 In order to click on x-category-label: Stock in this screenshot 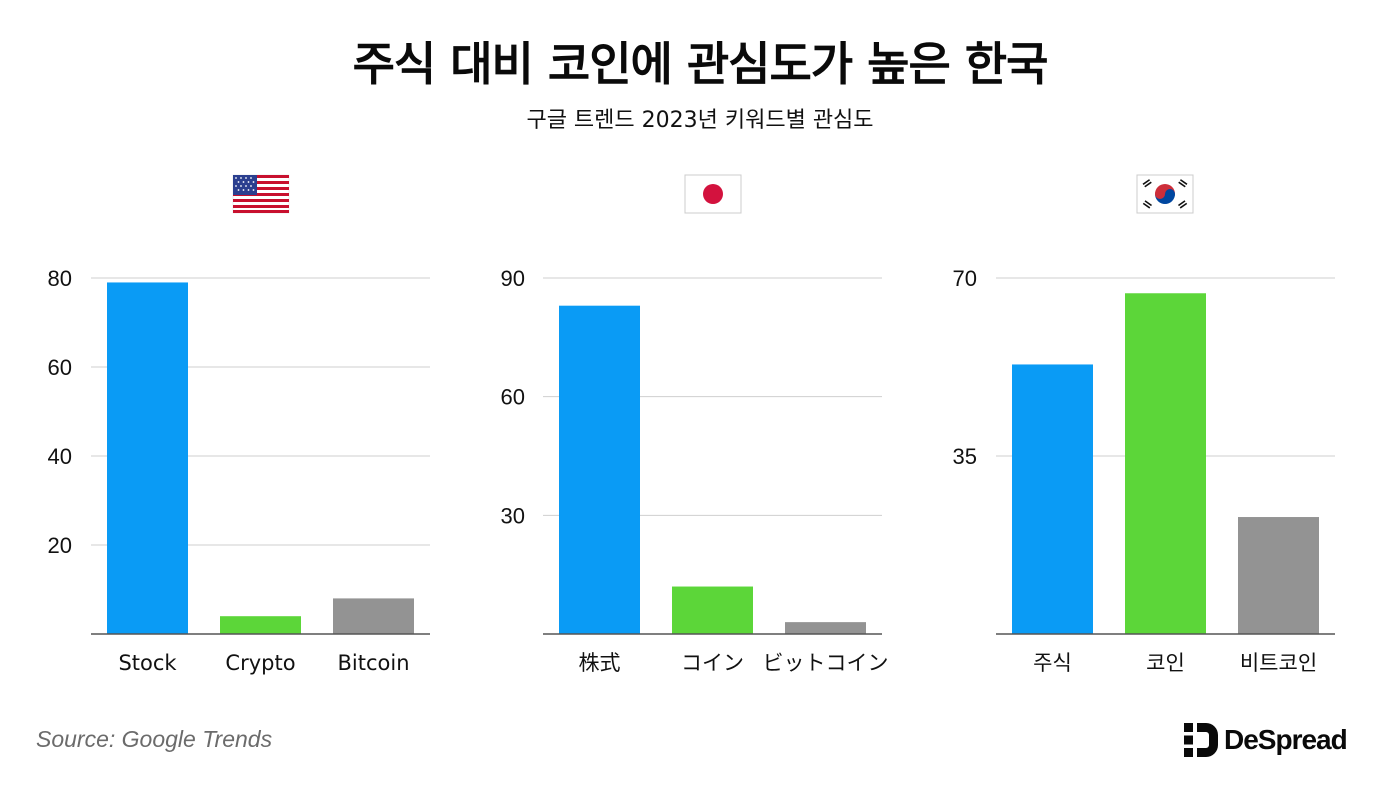, I will do `click(147, 663)`.